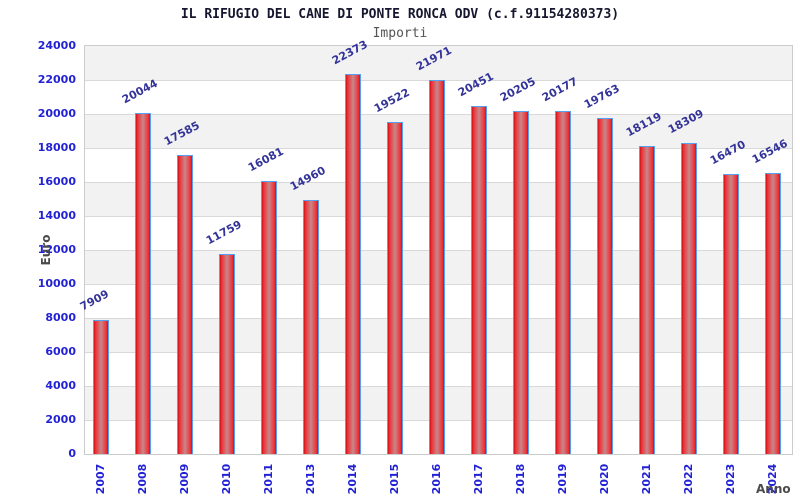  What do you see at coordinates (773, 489) in the screenshot?
I see `x-axis-label: Anno` at bounding box center [773, 489].